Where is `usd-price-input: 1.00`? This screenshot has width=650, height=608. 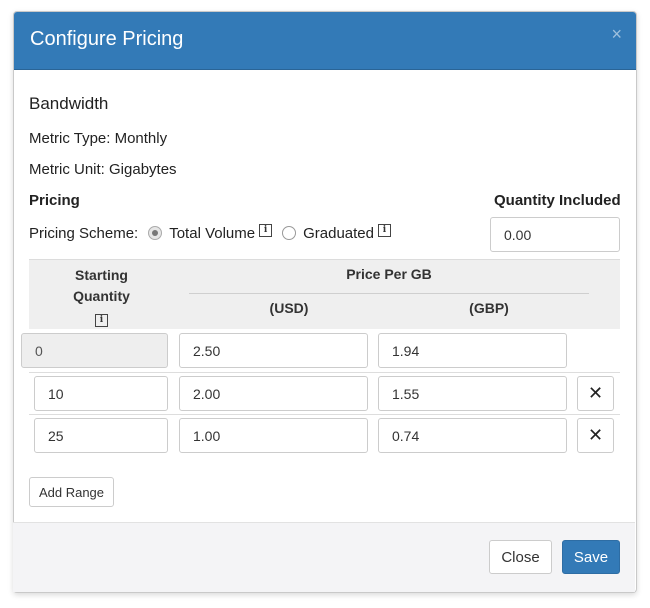 usd-price-input: 1.00 is located at coordinates (273, 435).